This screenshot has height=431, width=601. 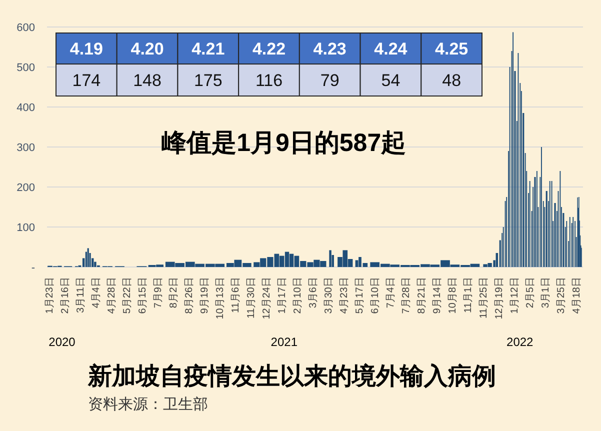 What do you see at coordinates (158, 292) in the screenshot?
I see `x-tick-label: 7月9日` at bounding box center [158, 292].